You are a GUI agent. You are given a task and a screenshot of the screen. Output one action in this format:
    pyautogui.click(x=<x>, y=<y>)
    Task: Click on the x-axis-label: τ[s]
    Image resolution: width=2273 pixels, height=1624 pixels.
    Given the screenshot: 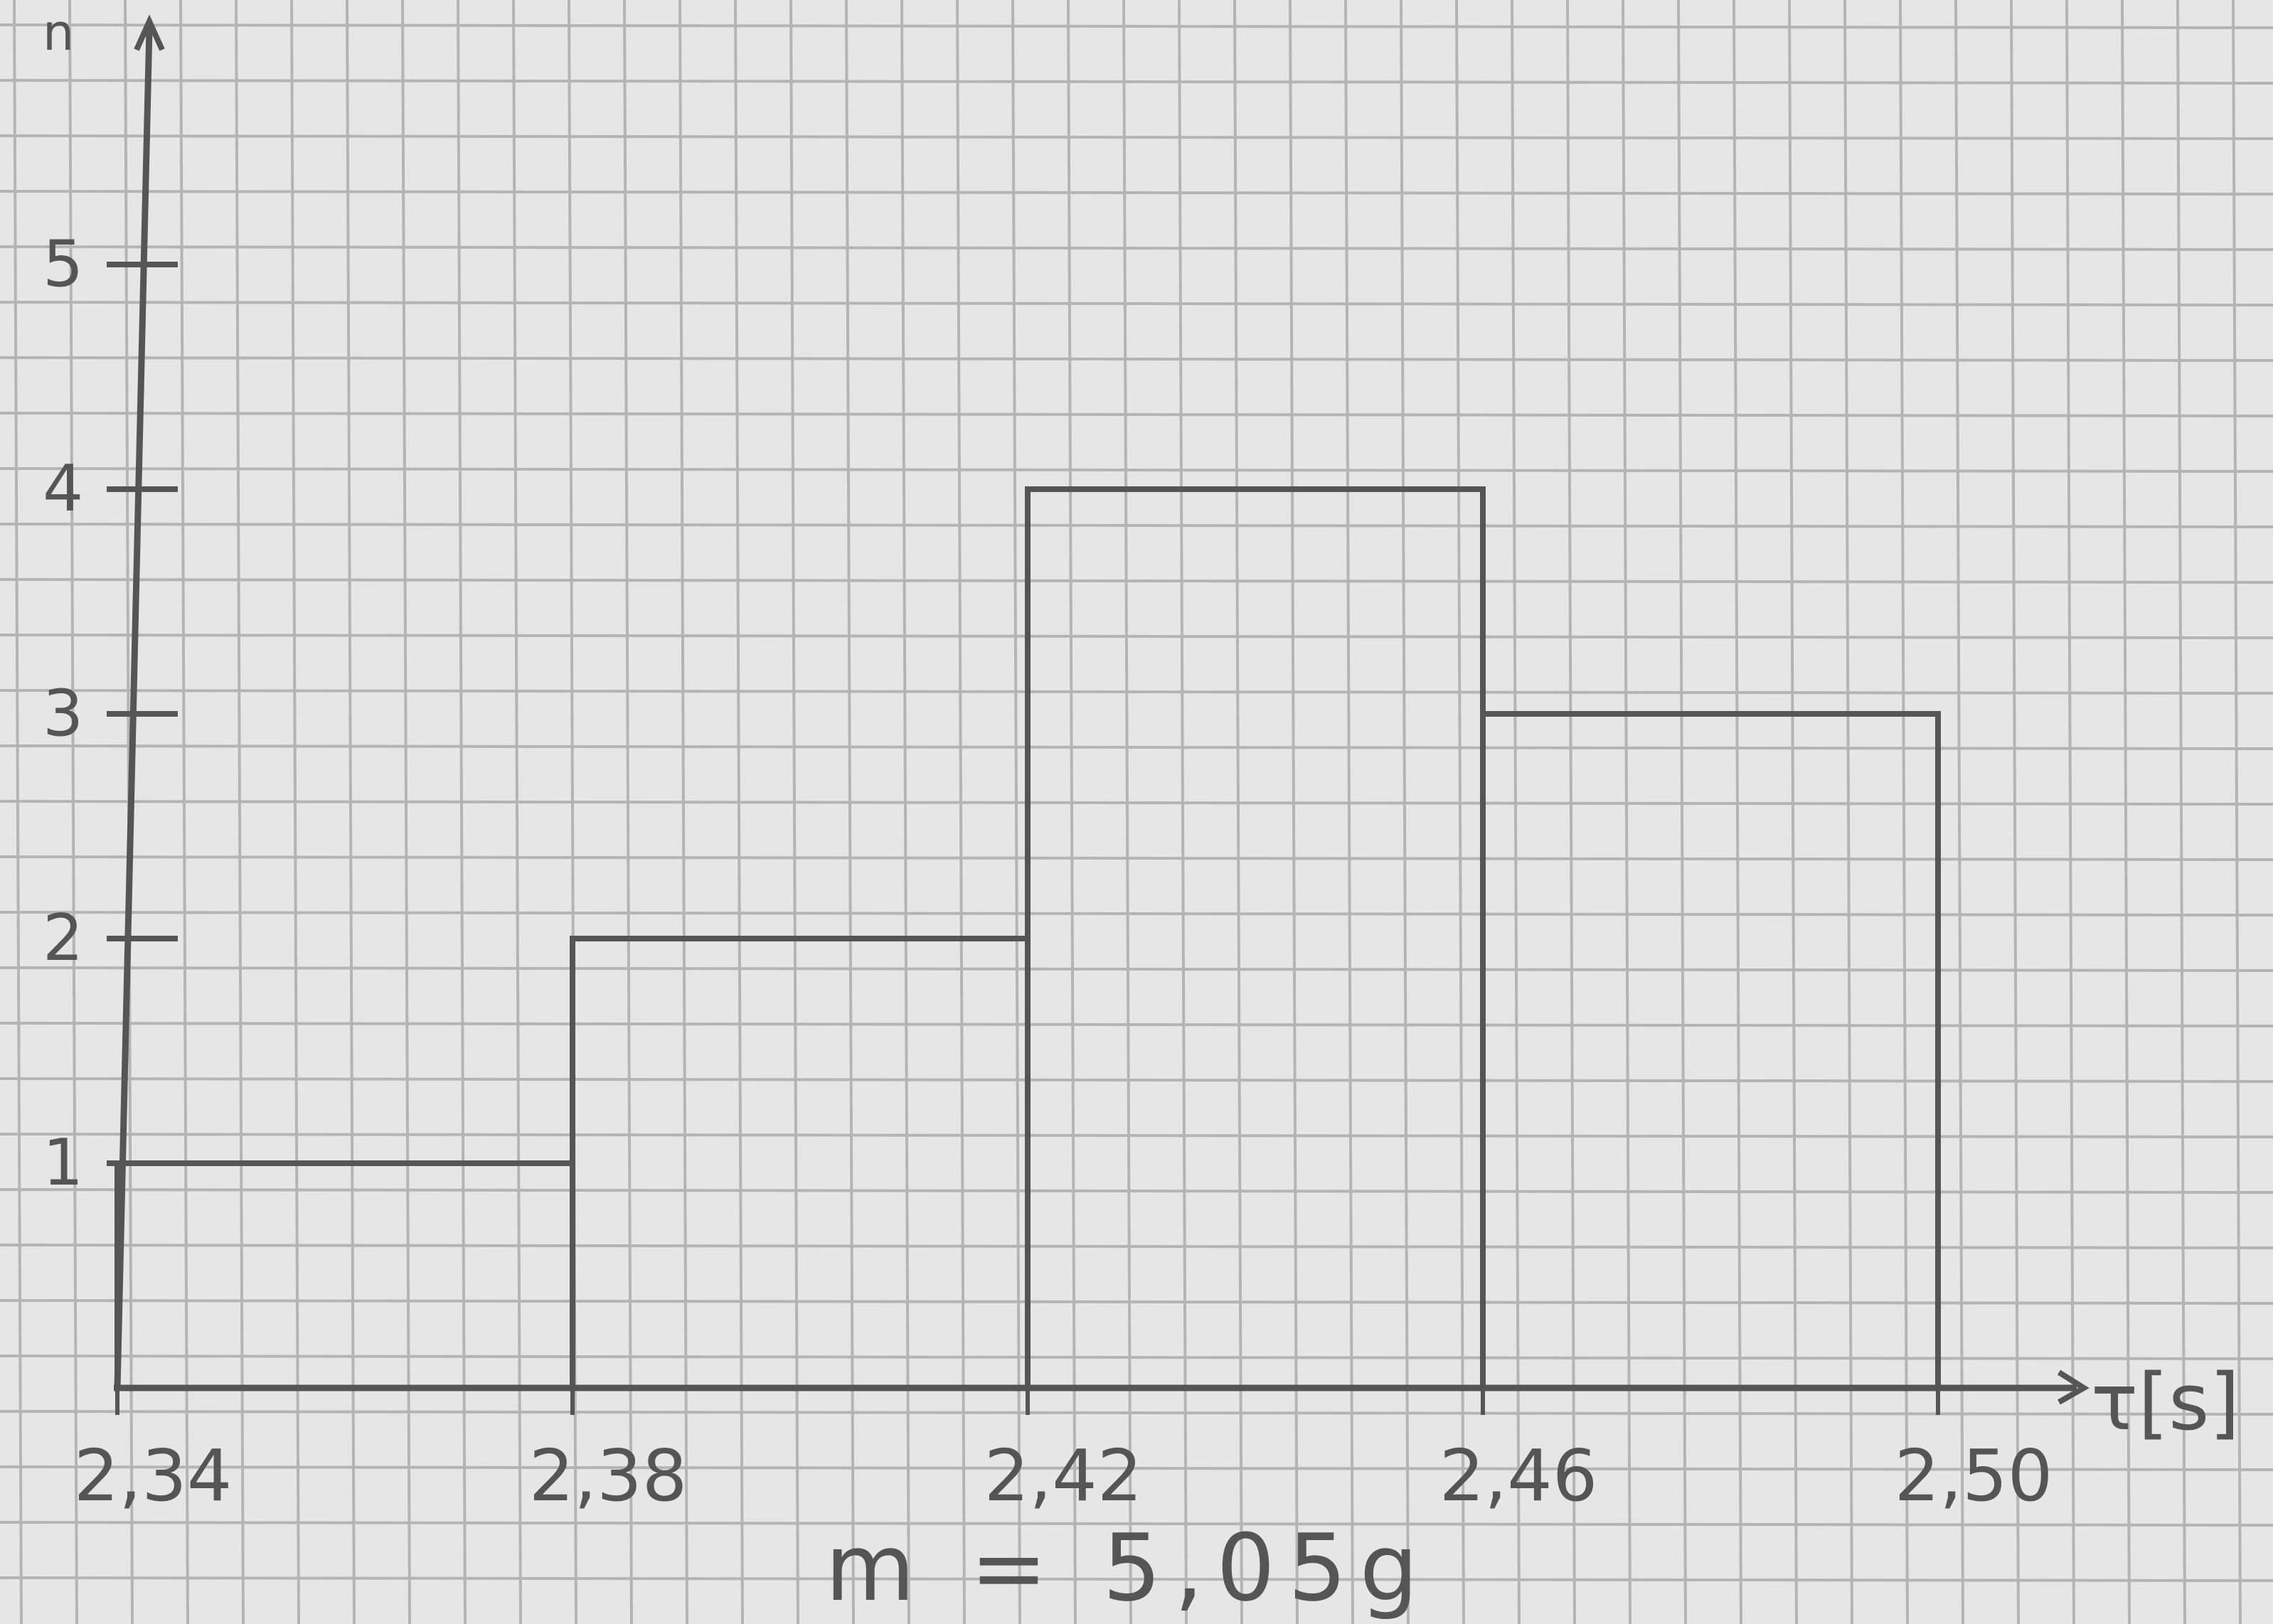 What is the action you would take?
    pyautogui.click(x=2165, y=1402)
    